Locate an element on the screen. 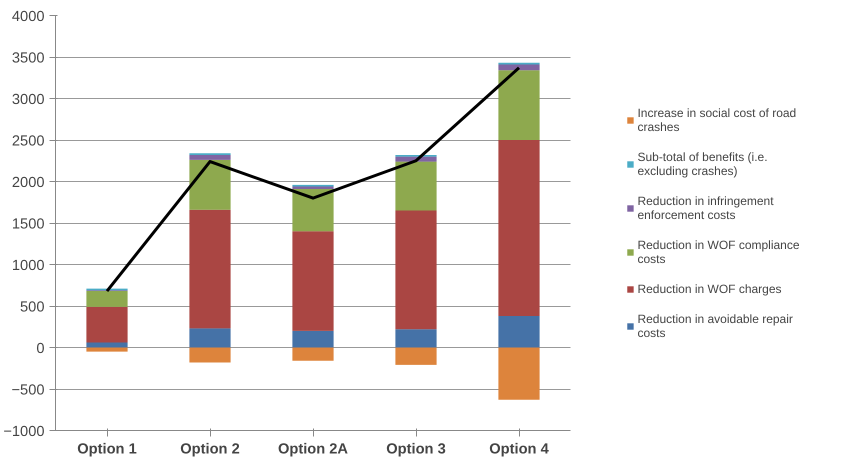  y-tick-label: 4000 is located at coordinates (28, 17).